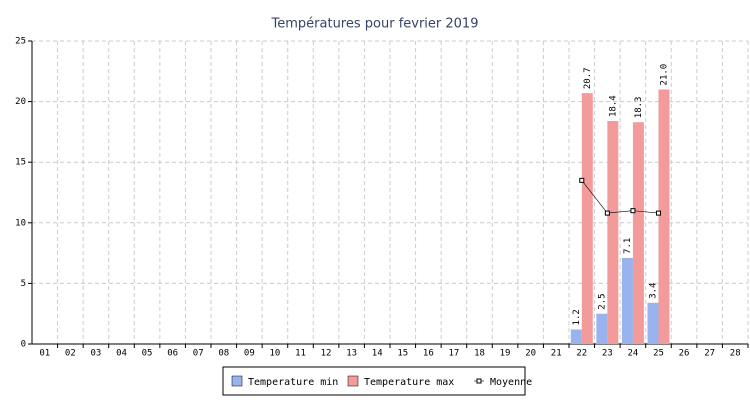 This screenshot has height=400, width=750. I want to click on value-label: 18.4, so click(613, 106).